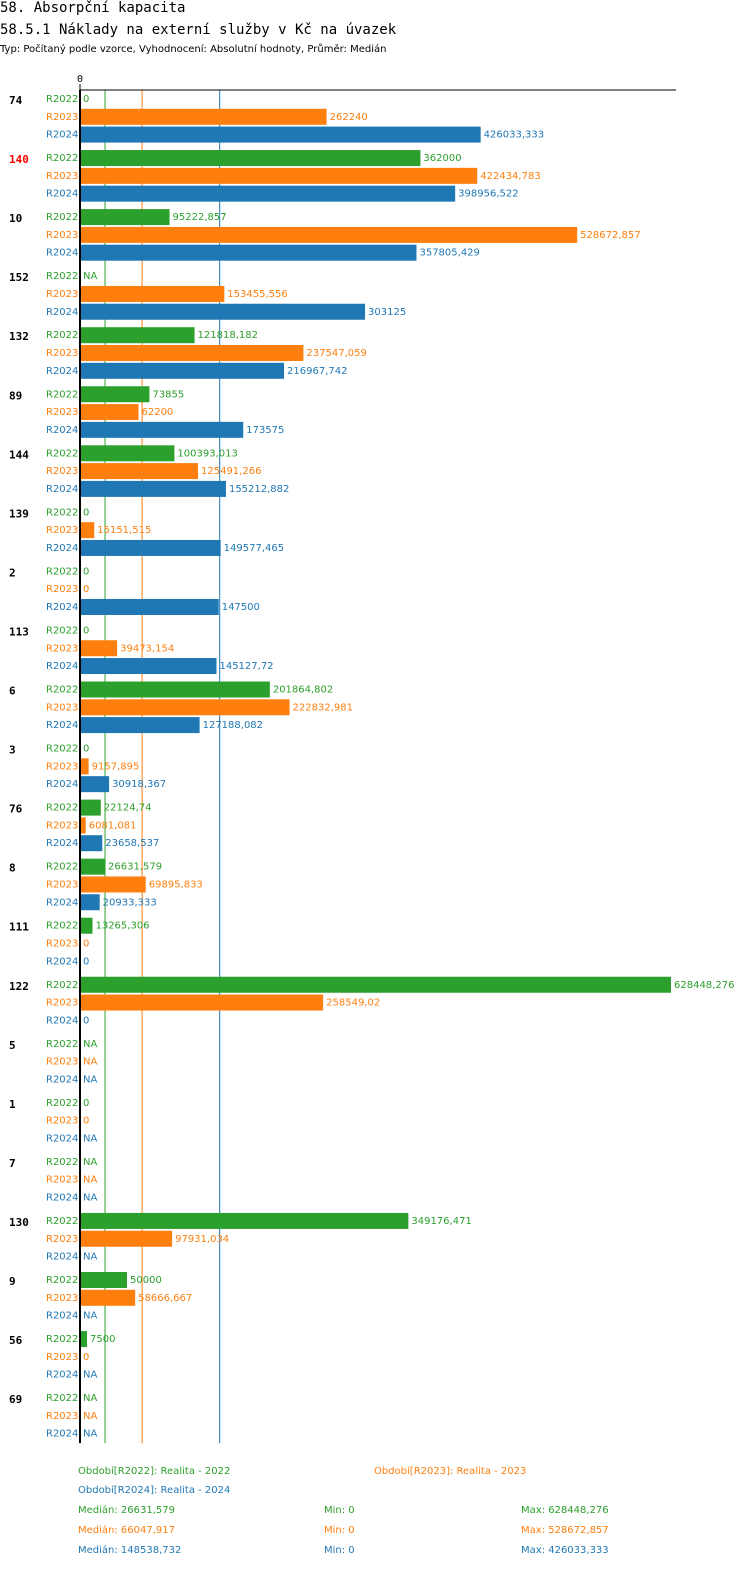 This screenshot has height=1592, width=750. I want to click on data-label: 97931,034, so click(202, 1239).